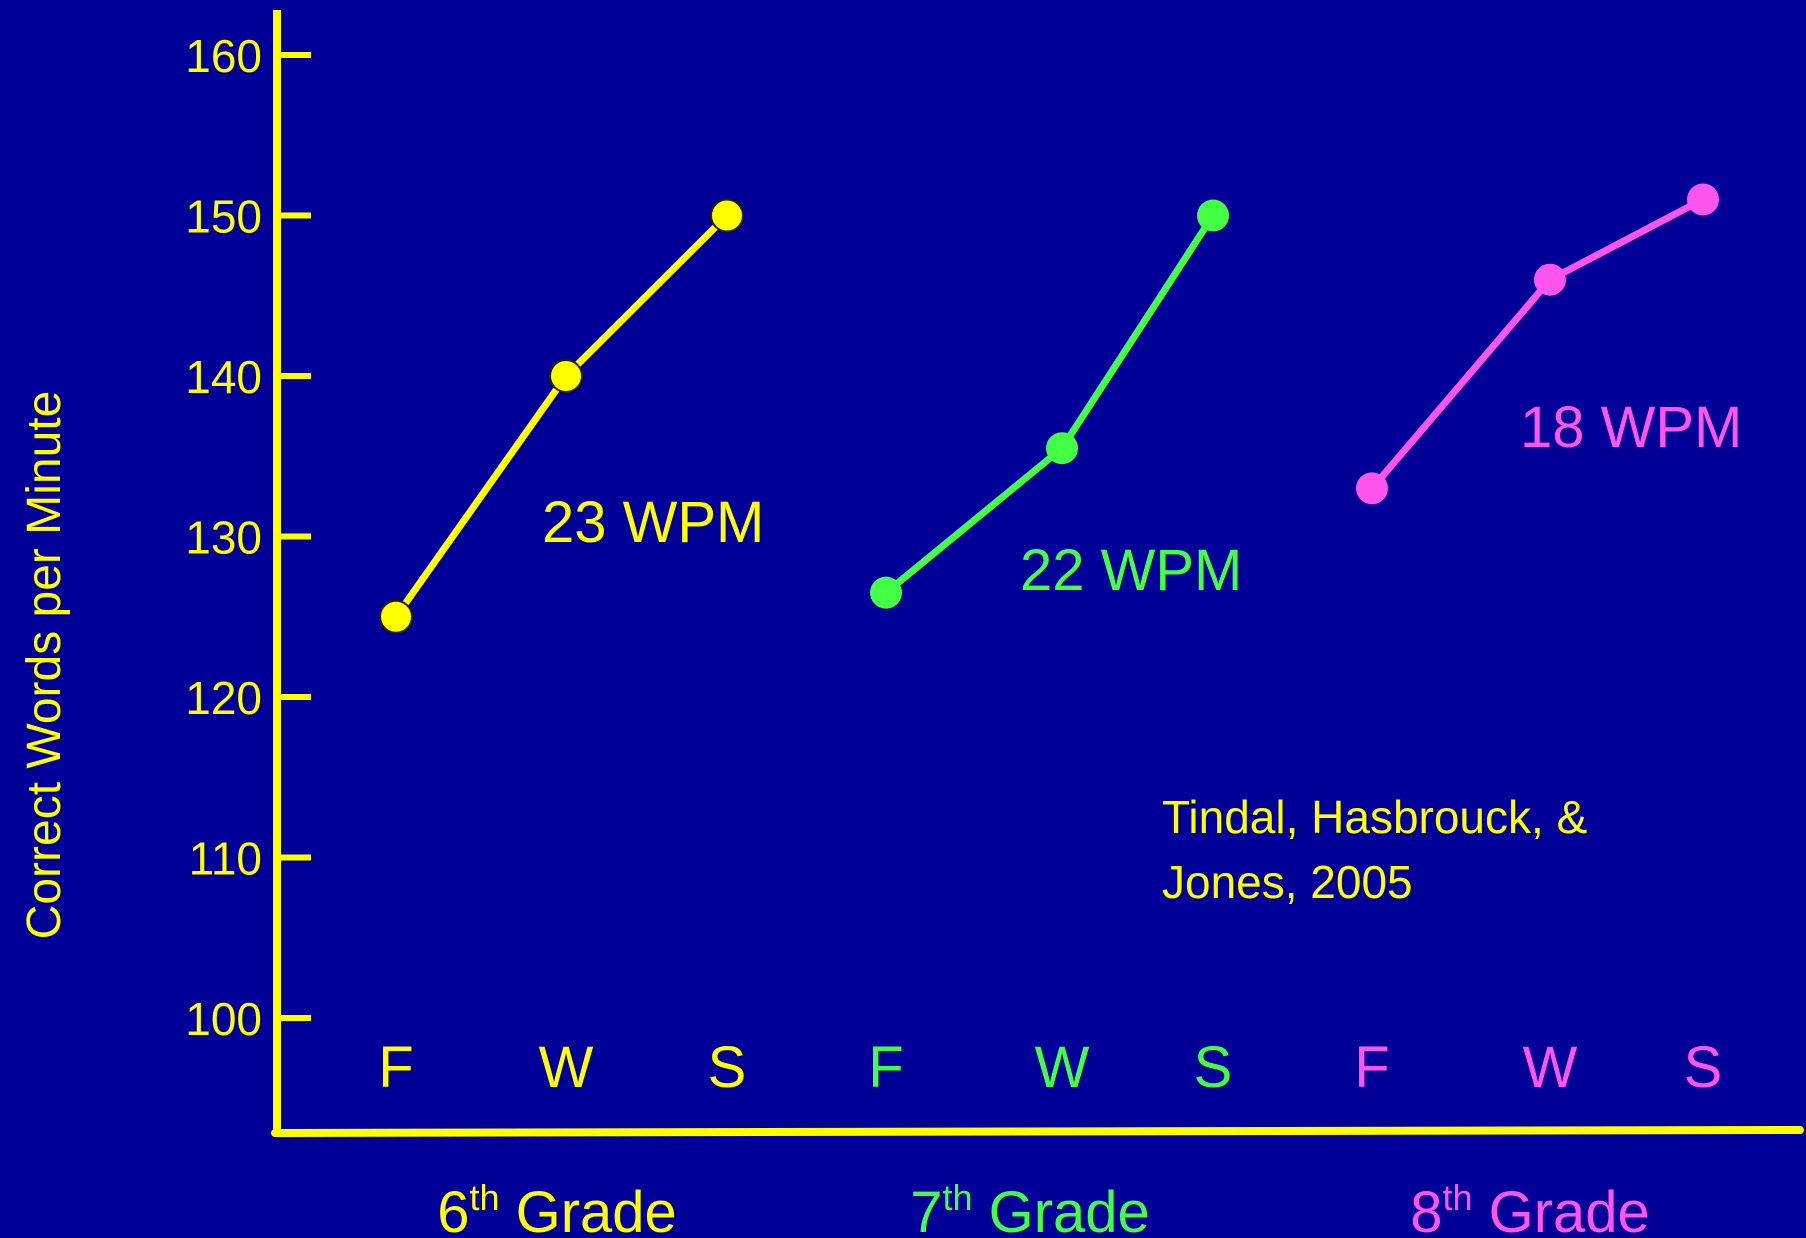  Describe the element at coordinates (225, 859) in the screenshot. I see `y-tick-label: 110` at that location.